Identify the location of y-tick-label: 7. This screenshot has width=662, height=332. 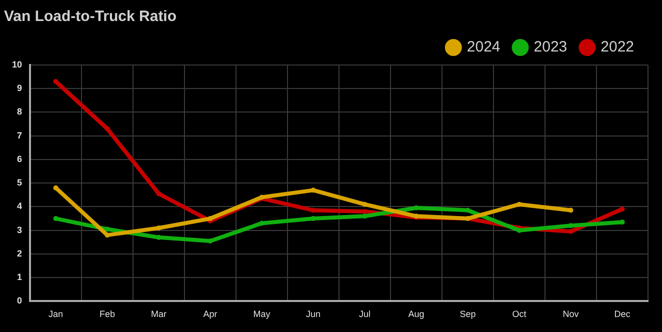
(19, 135).